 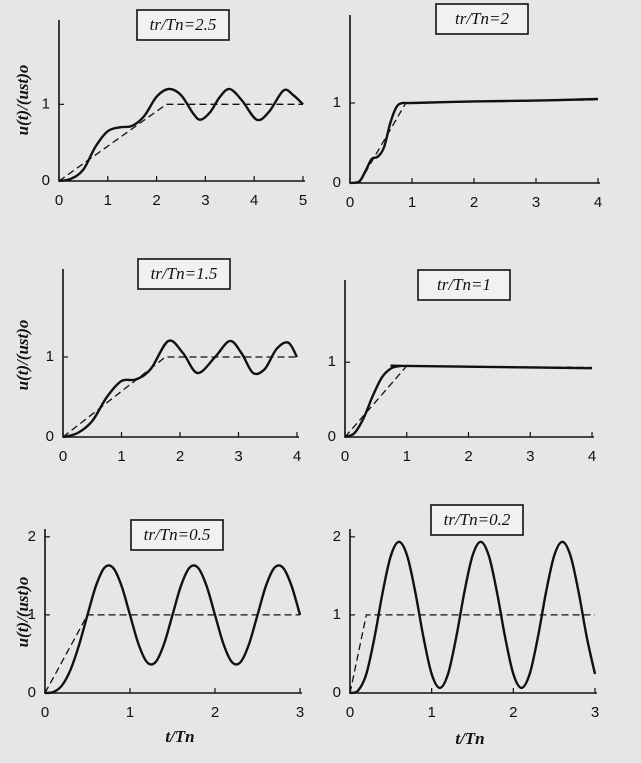 I want to click on x-tick-label: 5, so click(x=303, y=200).